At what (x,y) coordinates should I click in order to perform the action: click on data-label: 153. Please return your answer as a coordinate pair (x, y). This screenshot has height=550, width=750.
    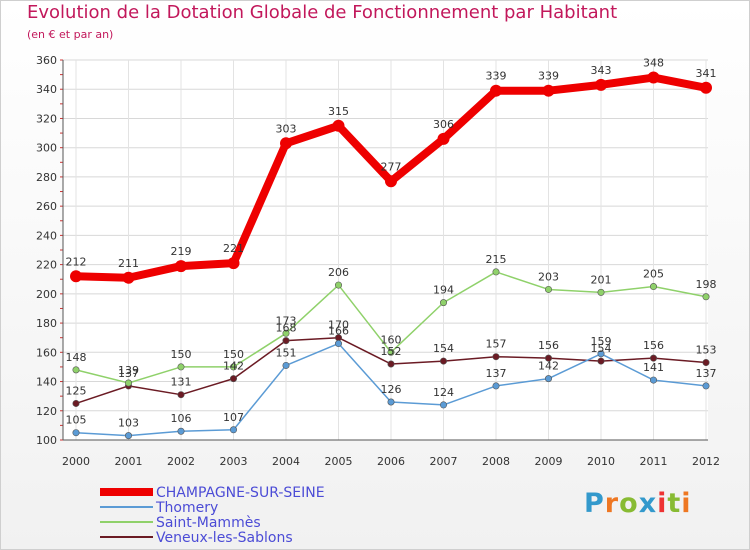
    Looking at the image, I should click on (706, 350).